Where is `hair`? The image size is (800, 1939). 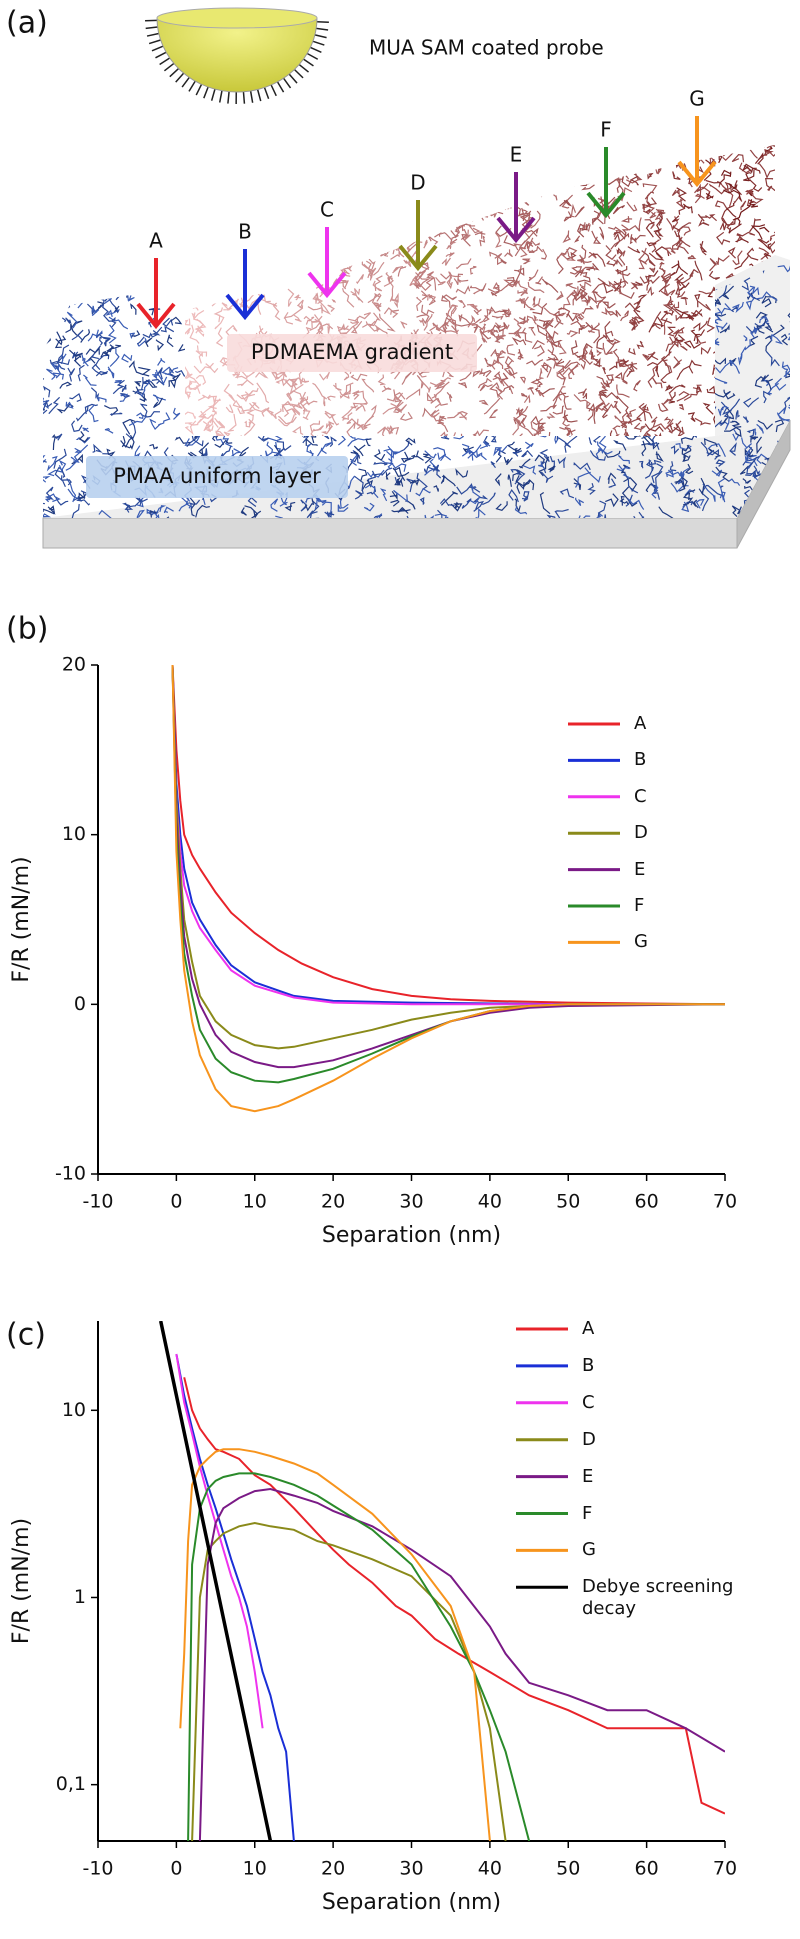 hair is located at coordinates (180, 77).